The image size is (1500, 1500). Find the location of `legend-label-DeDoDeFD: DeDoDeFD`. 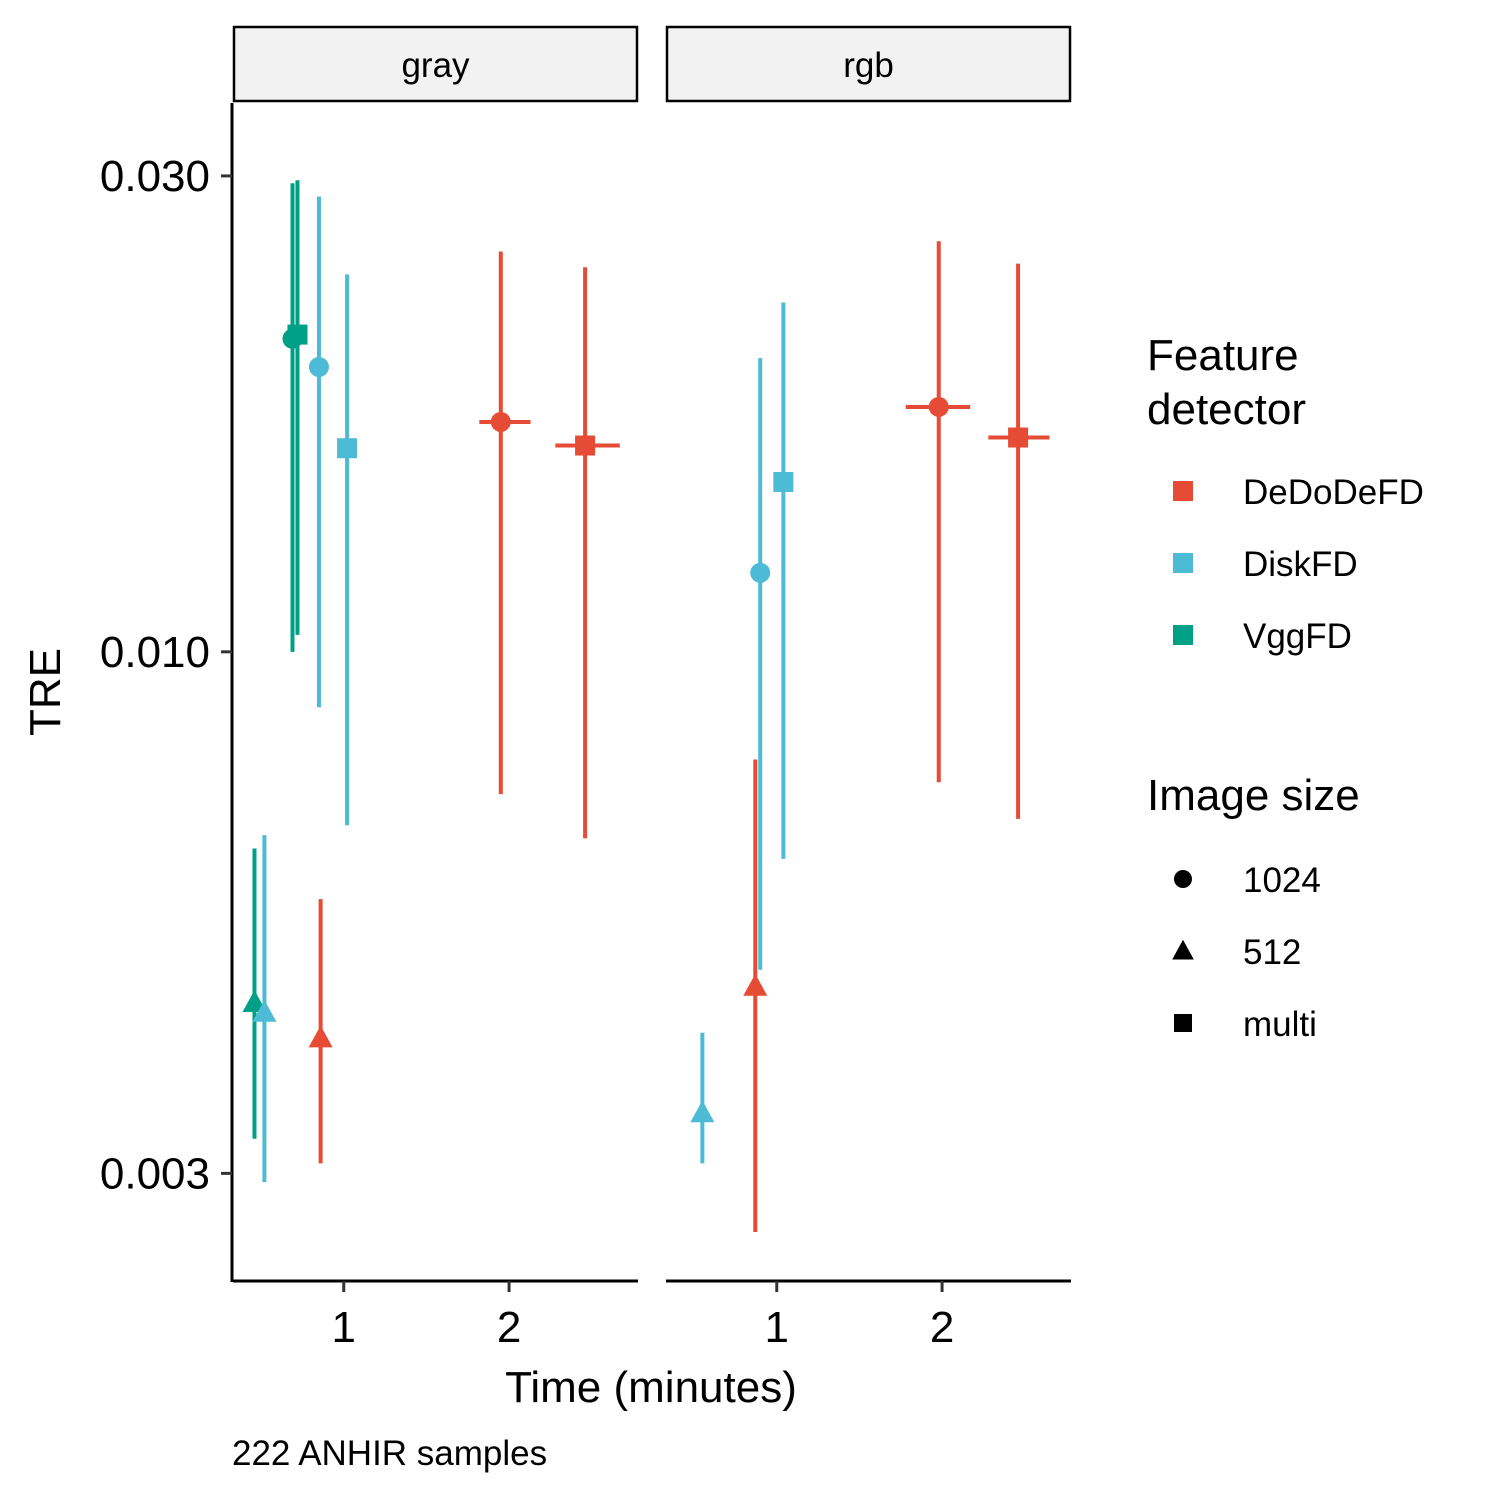

legend-label-DeDoDeFD: DeDoDeFD is located at coordinates (1333, 492).